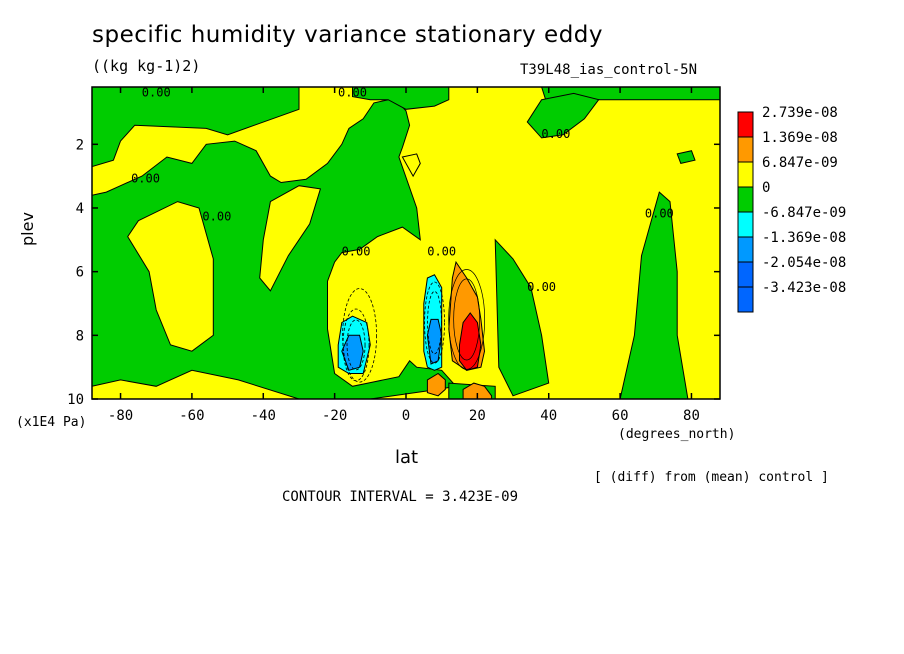 The height and width of the screenshot is (654, 904). I want to click on contour-label-6: 0.00, so click(541, 287).